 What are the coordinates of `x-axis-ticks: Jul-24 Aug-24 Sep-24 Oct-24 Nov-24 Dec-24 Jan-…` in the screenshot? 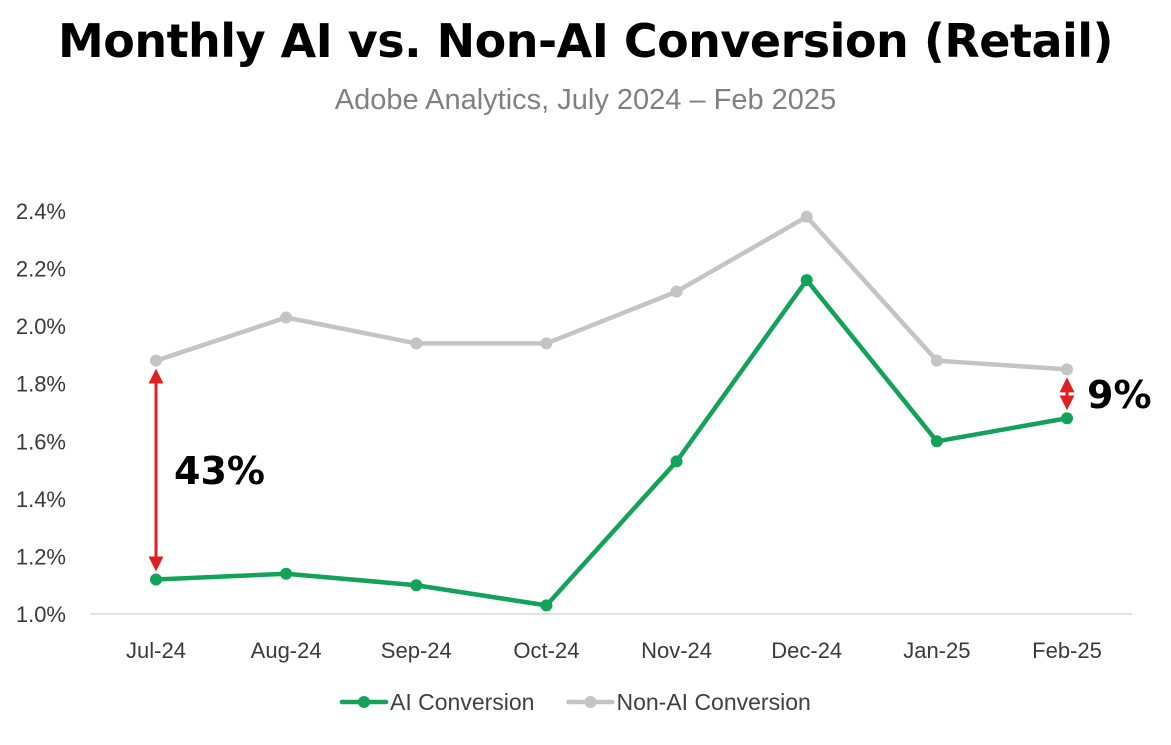 It's located at (614, 650).